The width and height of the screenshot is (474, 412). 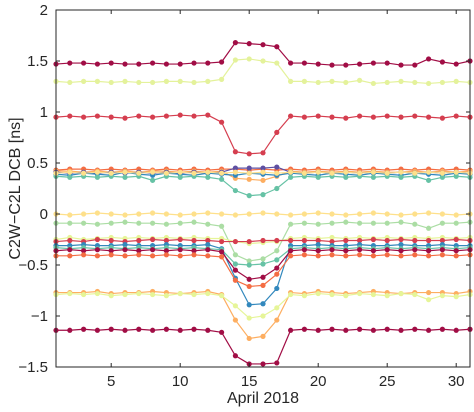 What do you see at coordinates (15, 188) in the screenshot?
I see `y-axis-label: C2W−C2L DCB [ns]` at bounding box center [15, 188].